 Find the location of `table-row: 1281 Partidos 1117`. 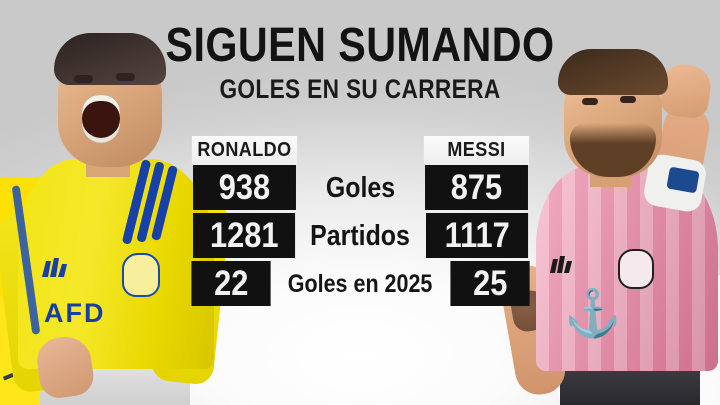

table-row: 1281 Partidos 1117 is located at coordinates (360, 235).